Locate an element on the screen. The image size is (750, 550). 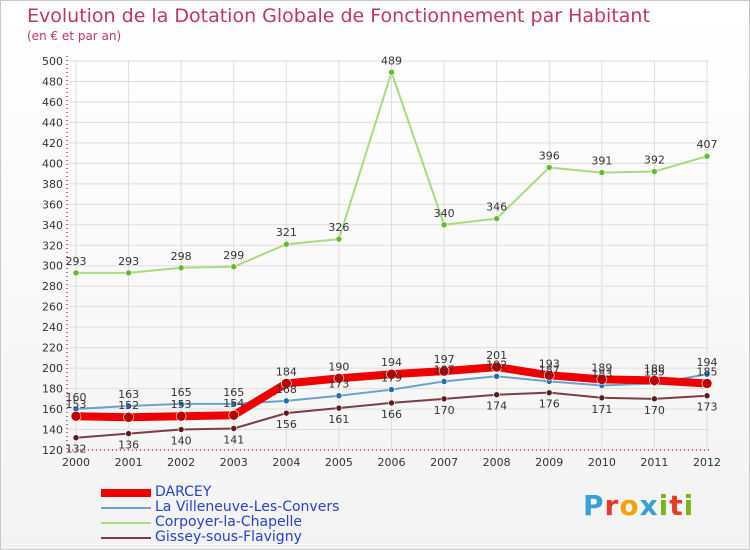
x-tick-label: 2001 is located at coordinates (129, 462).